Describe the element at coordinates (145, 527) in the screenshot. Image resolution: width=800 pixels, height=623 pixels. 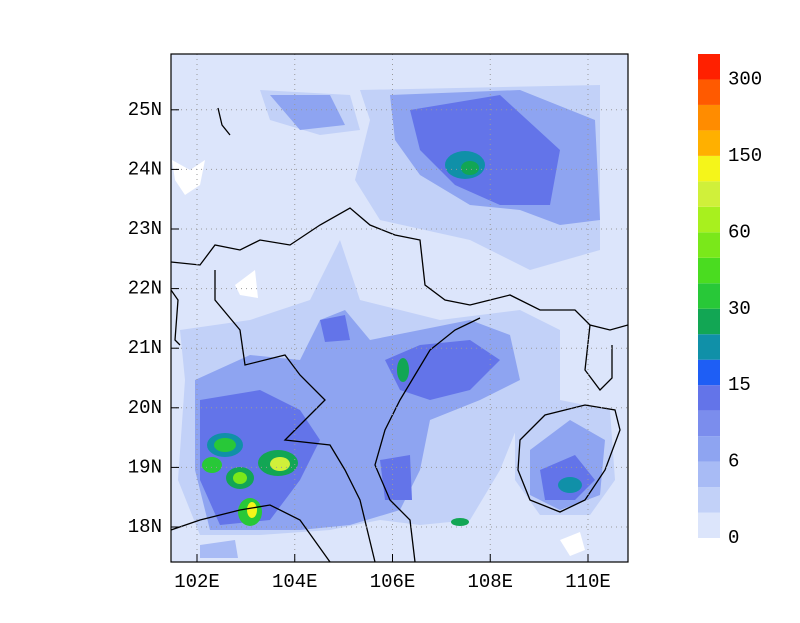
I see `y-tick-label: 18N` at that location.